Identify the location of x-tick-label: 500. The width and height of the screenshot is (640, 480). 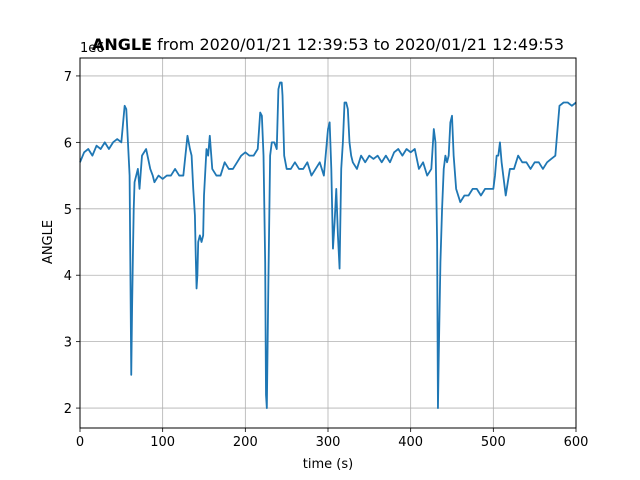
(493, 442).